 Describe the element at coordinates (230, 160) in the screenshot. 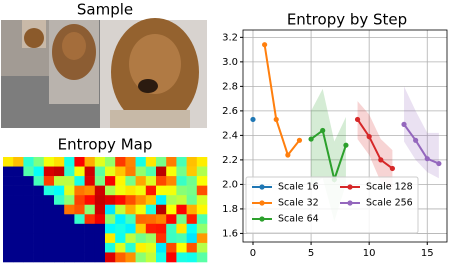

I see `y-tick-label: 2.2` at that location.